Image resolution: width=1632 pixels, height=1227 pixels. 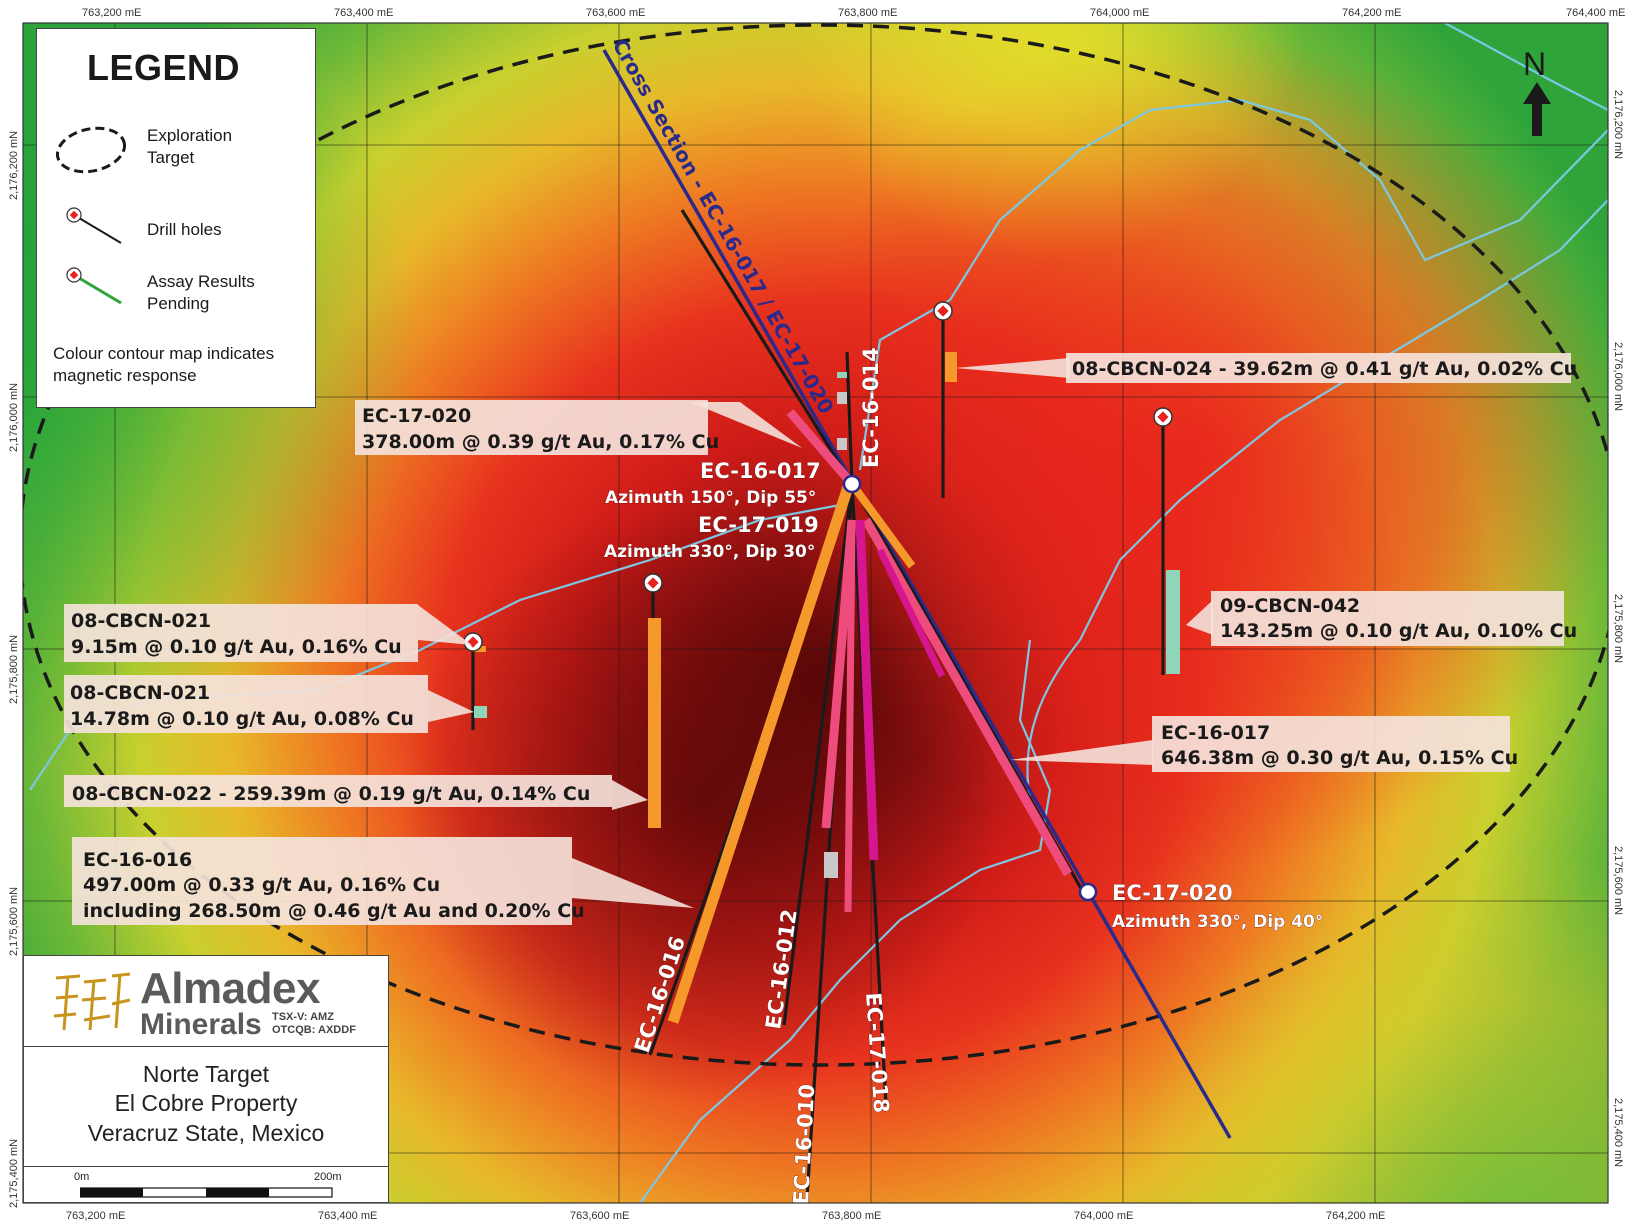 What do you see at coordinates (82, 1177) in the screenshot?
I see `scale-start-label: 0m` at bounding box center [82, 1177].